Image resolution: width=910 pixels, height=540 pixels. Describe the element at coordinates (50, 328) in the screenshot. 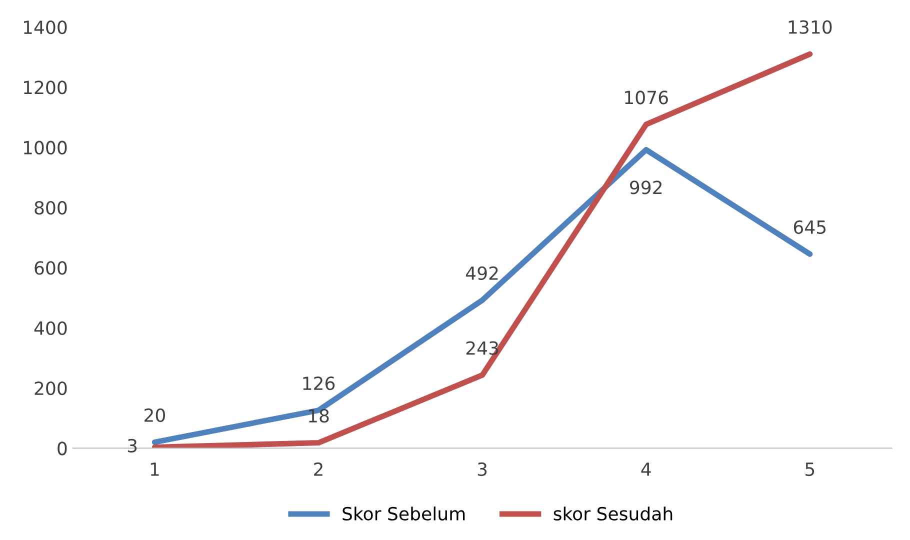

I see `y-tick-label: 400` at that location.